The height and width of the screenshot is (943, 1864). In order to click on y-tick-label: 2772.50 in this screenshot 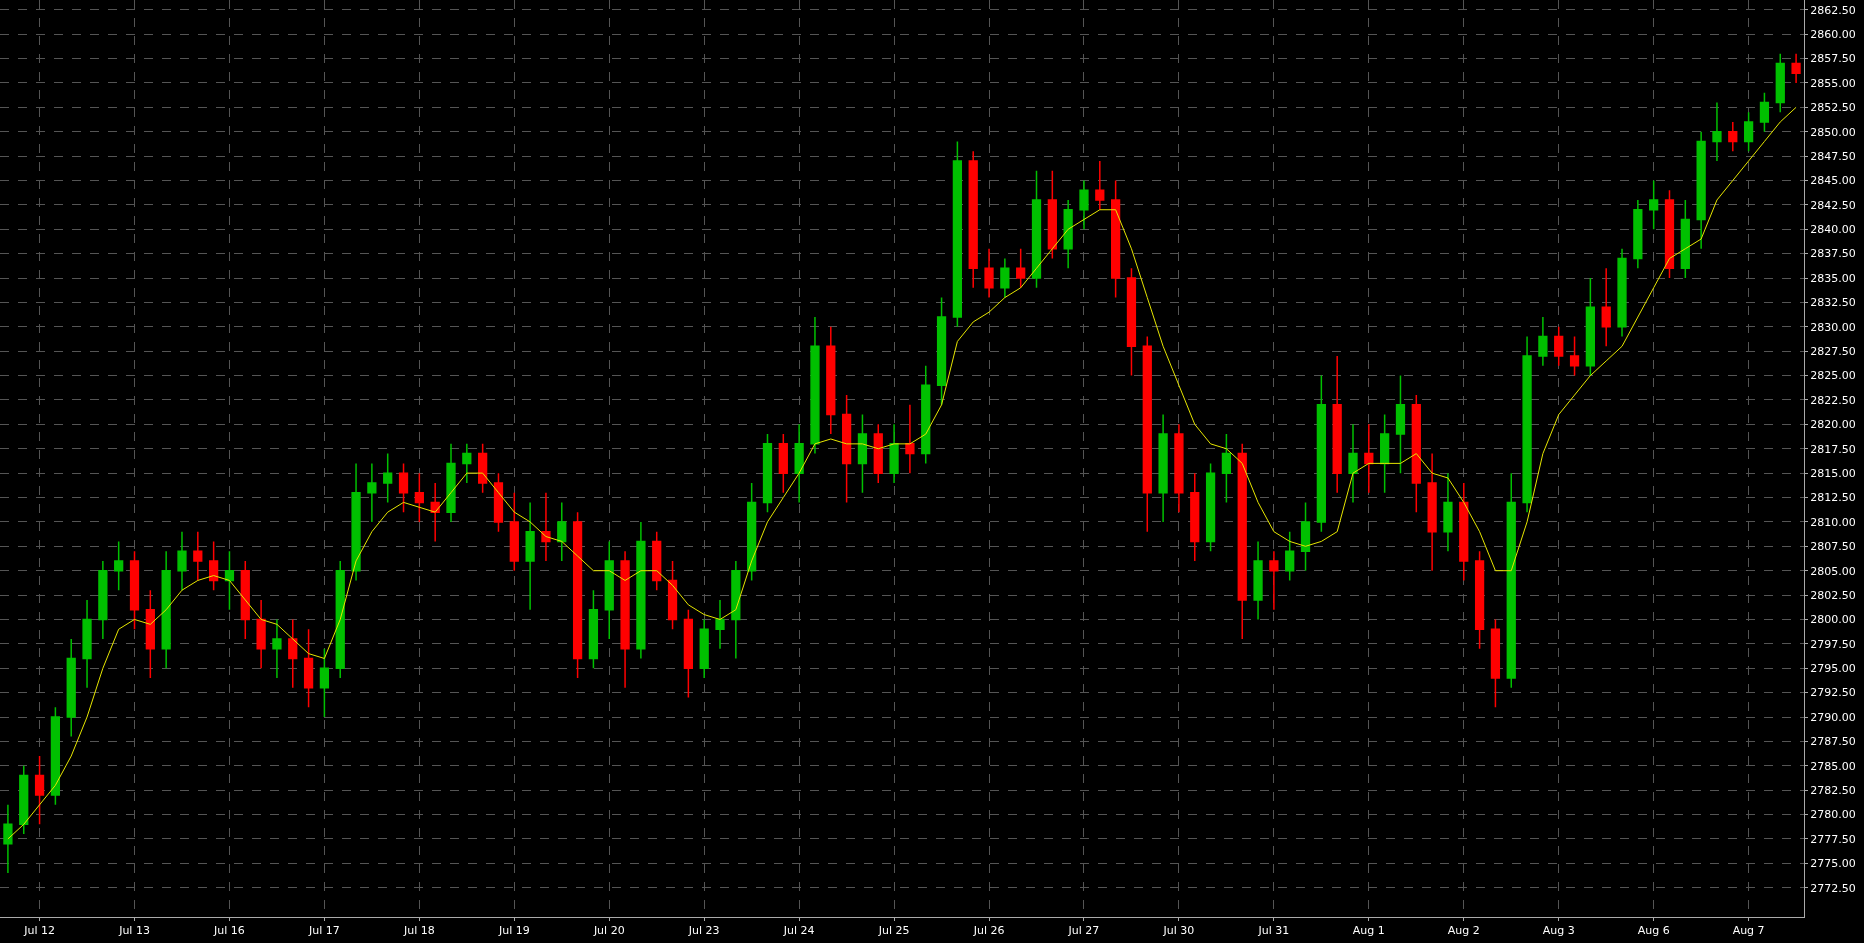, I will do `click(1833, 888)`.